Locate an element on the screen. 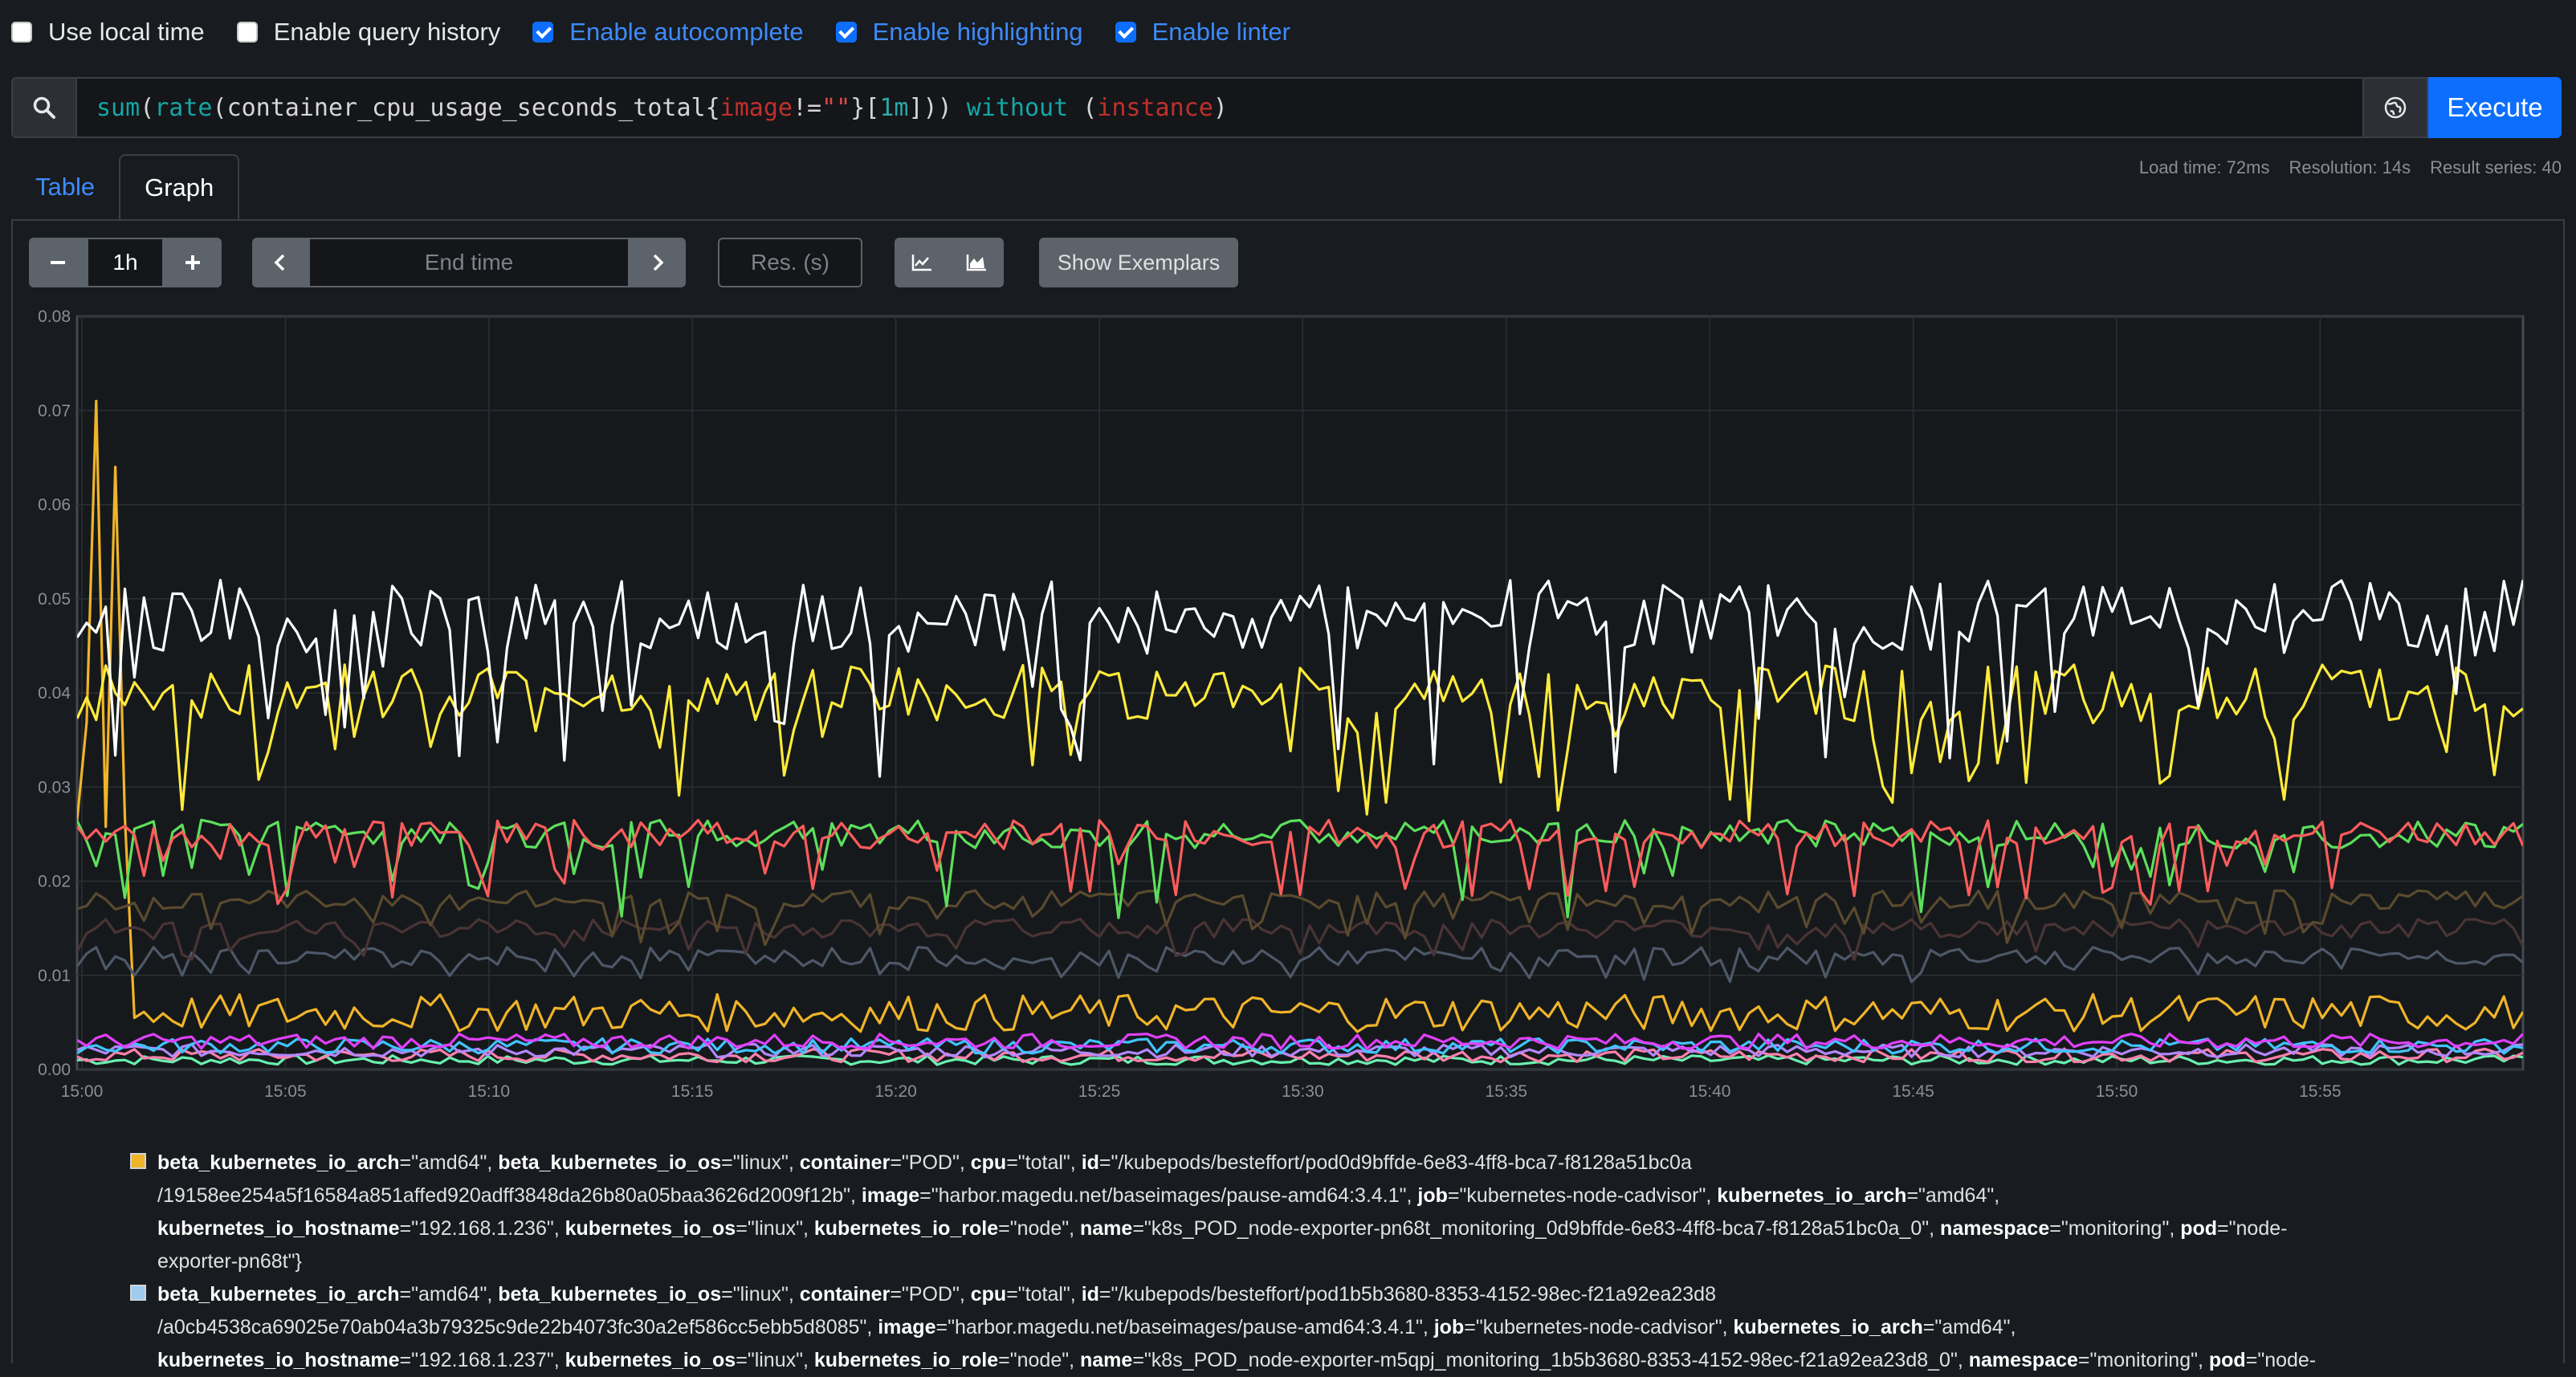 The image size is (2576, 1377). execute-button: Execute is located at coordinates (2495, 108).